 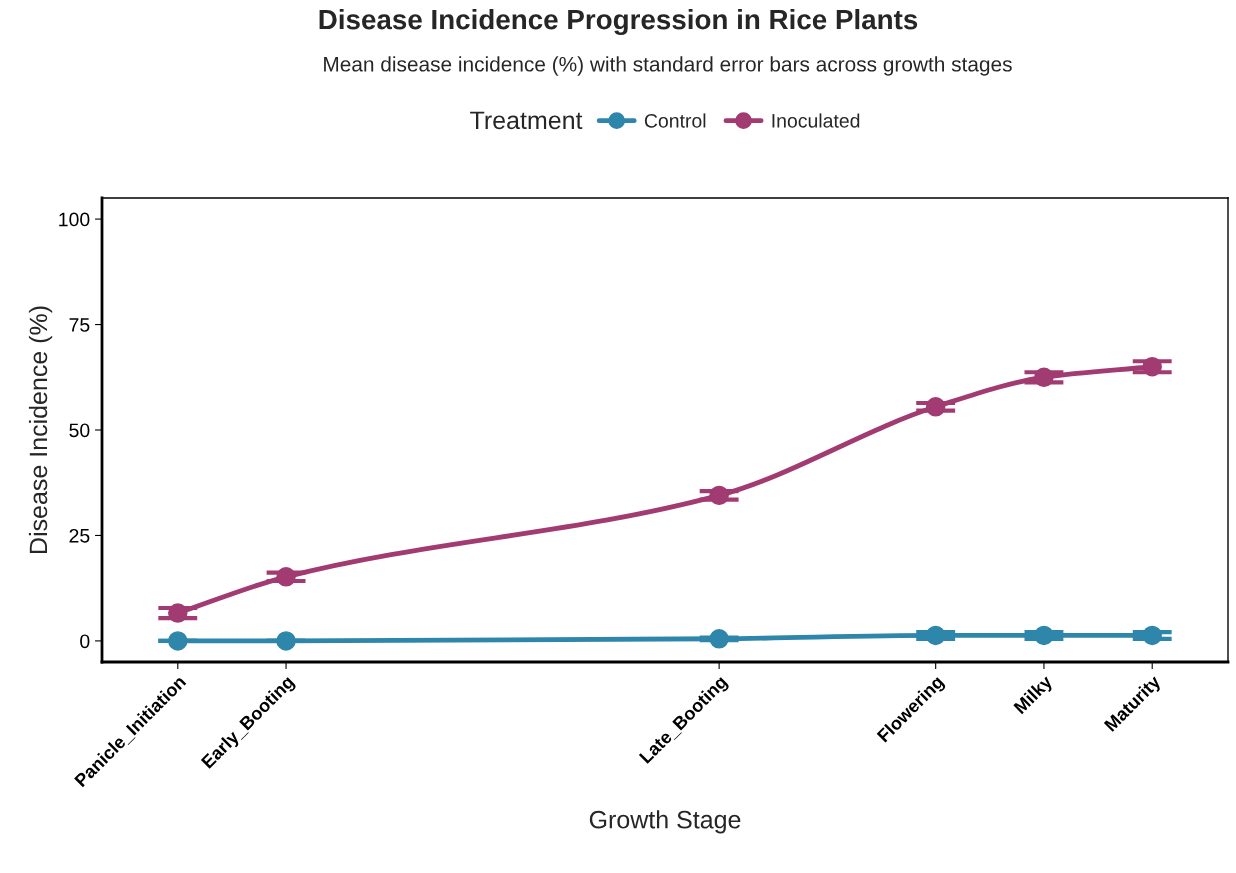 What do you see at coordinates (79, 535) in the screenshot?
I see `y-tick-label: 25` at bounding box center [79, 535].